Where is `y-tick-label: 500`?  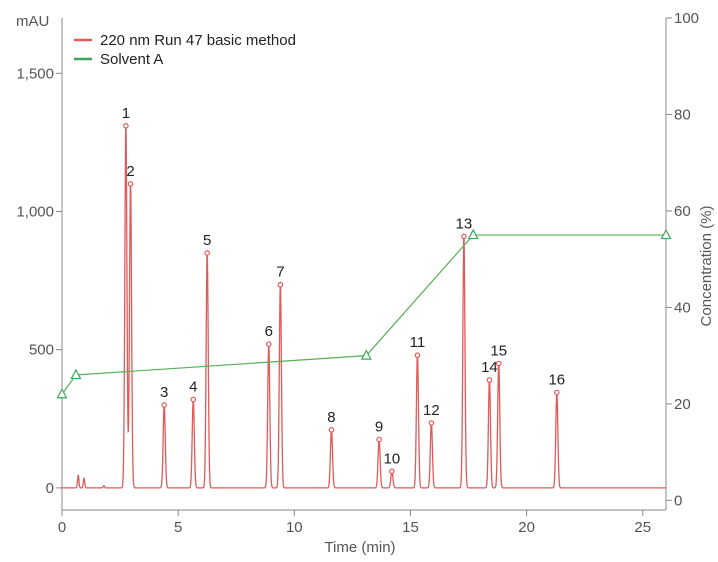
y-tick-label: 500 is located at coordinates (41, 350).